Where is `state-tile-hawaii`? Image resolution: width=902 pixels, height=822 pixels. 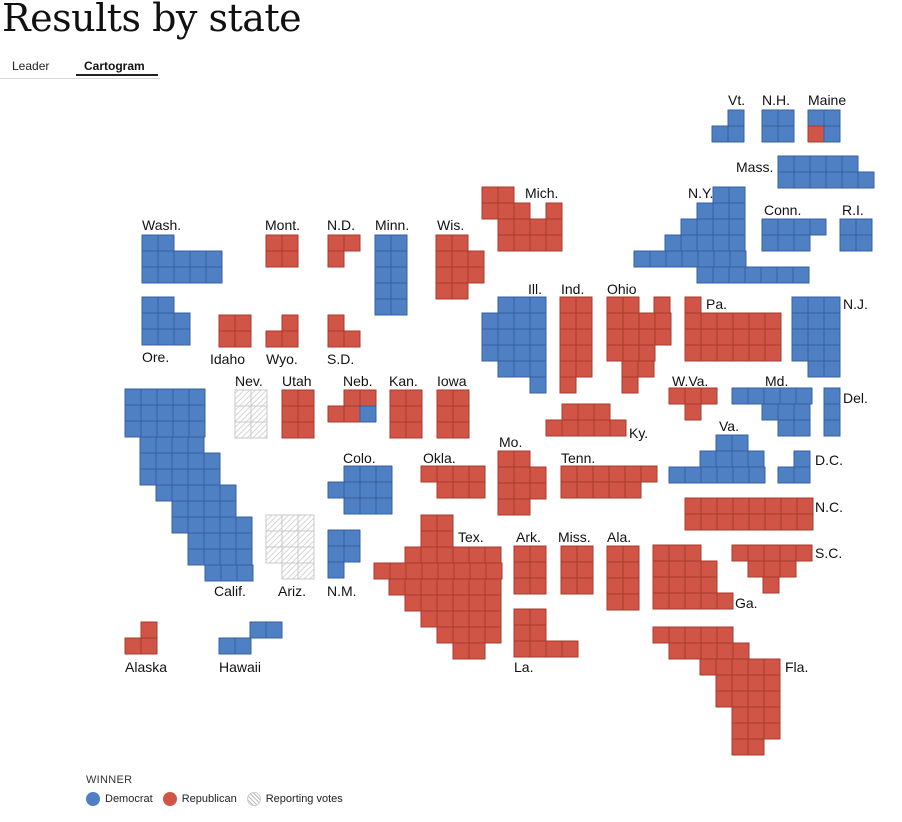 state-tile-hawaii is located at coordinates (243, 646).